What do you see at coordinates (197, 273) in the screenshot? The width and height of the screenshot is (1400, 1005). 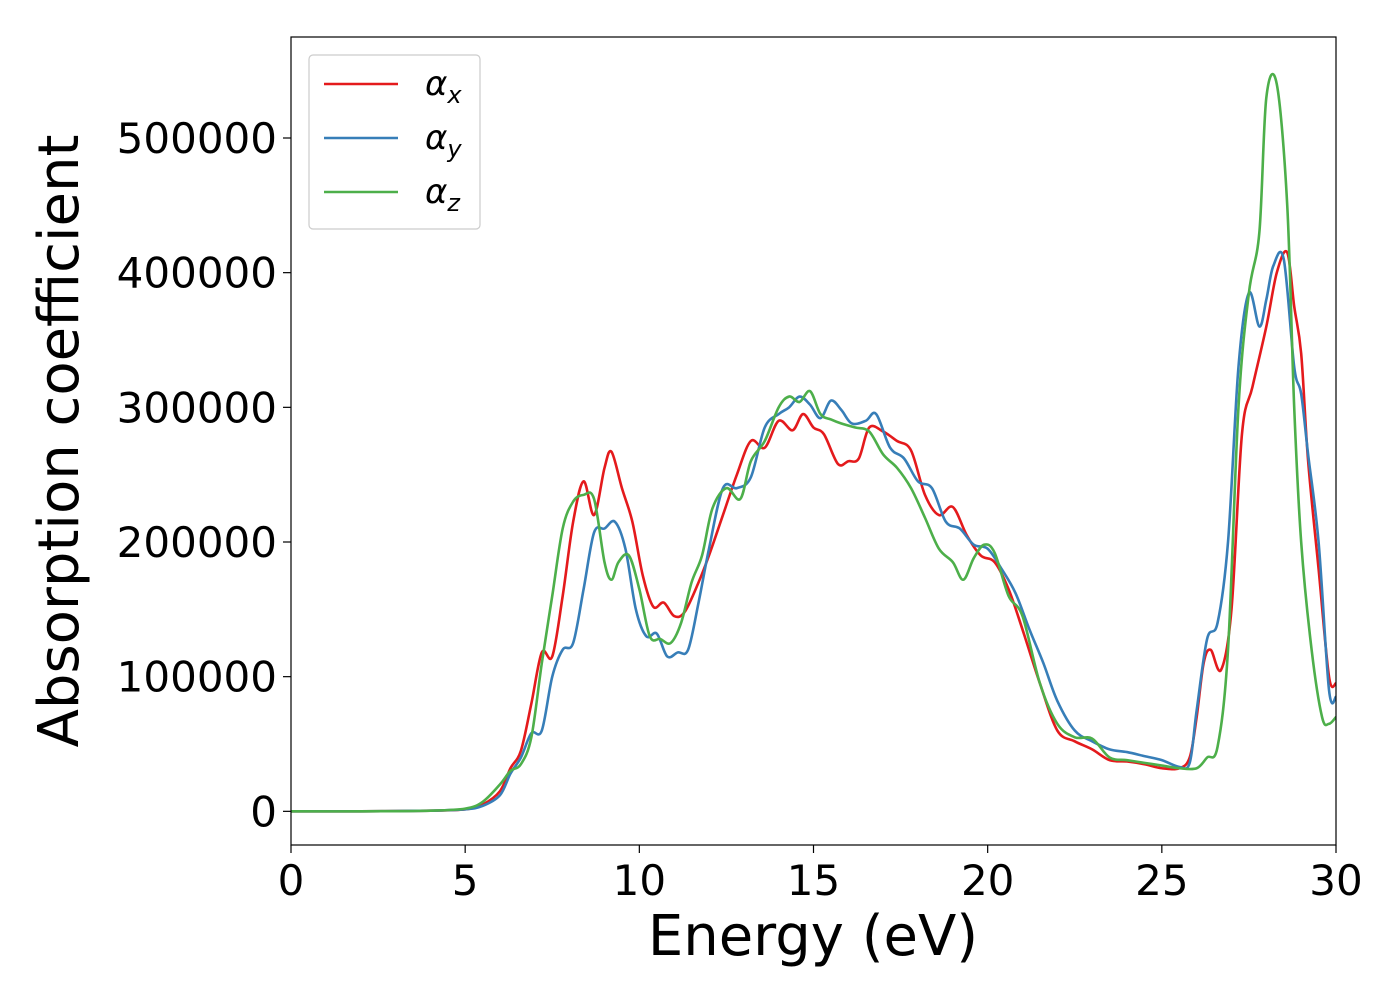 I see `y-tick-label: 400000` at bounding box center [197, 273].